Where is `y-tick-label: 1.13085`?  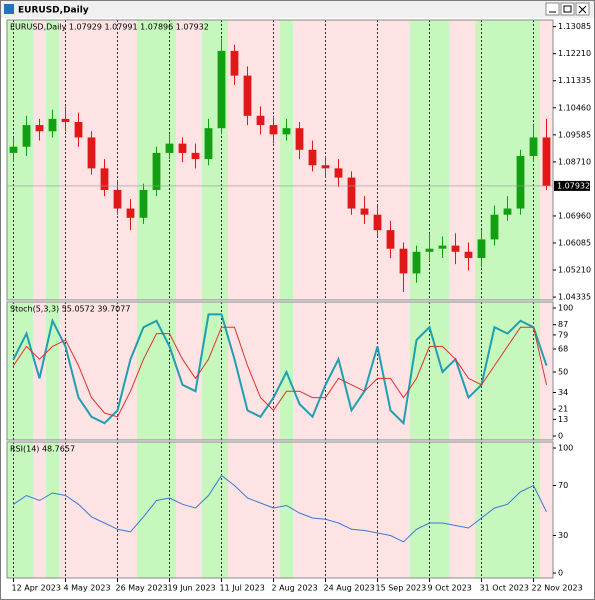 y-tick-label: 1.13085 is located at coordinates (574, 26).